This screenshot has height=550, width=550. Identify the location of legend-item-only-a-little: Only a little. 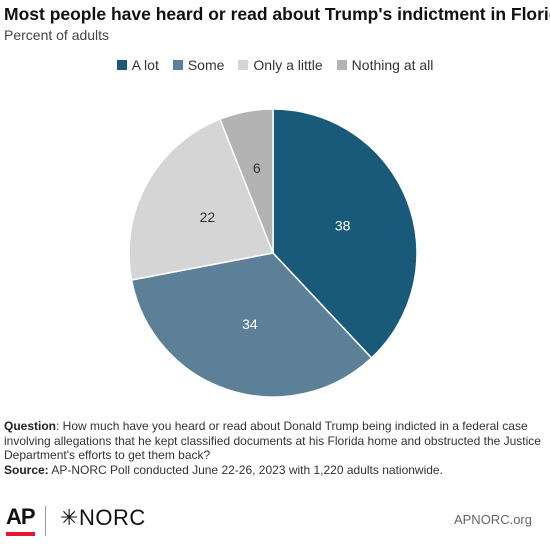
(280, 65).